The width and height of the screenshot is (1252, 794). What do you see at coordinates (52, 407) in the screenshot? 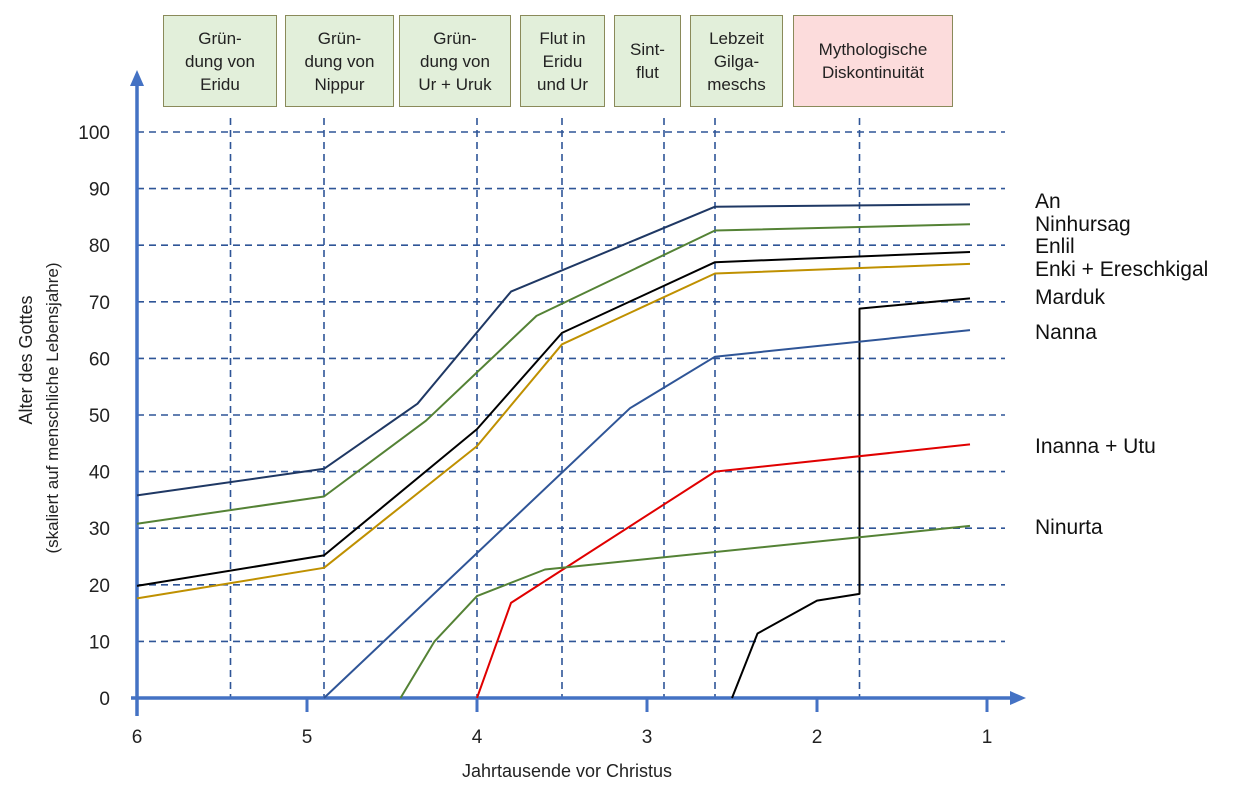
I see `y-axis-sublabel: (skaliert auf menschliche Lebensjahre)` at bounding box center [52, 407].